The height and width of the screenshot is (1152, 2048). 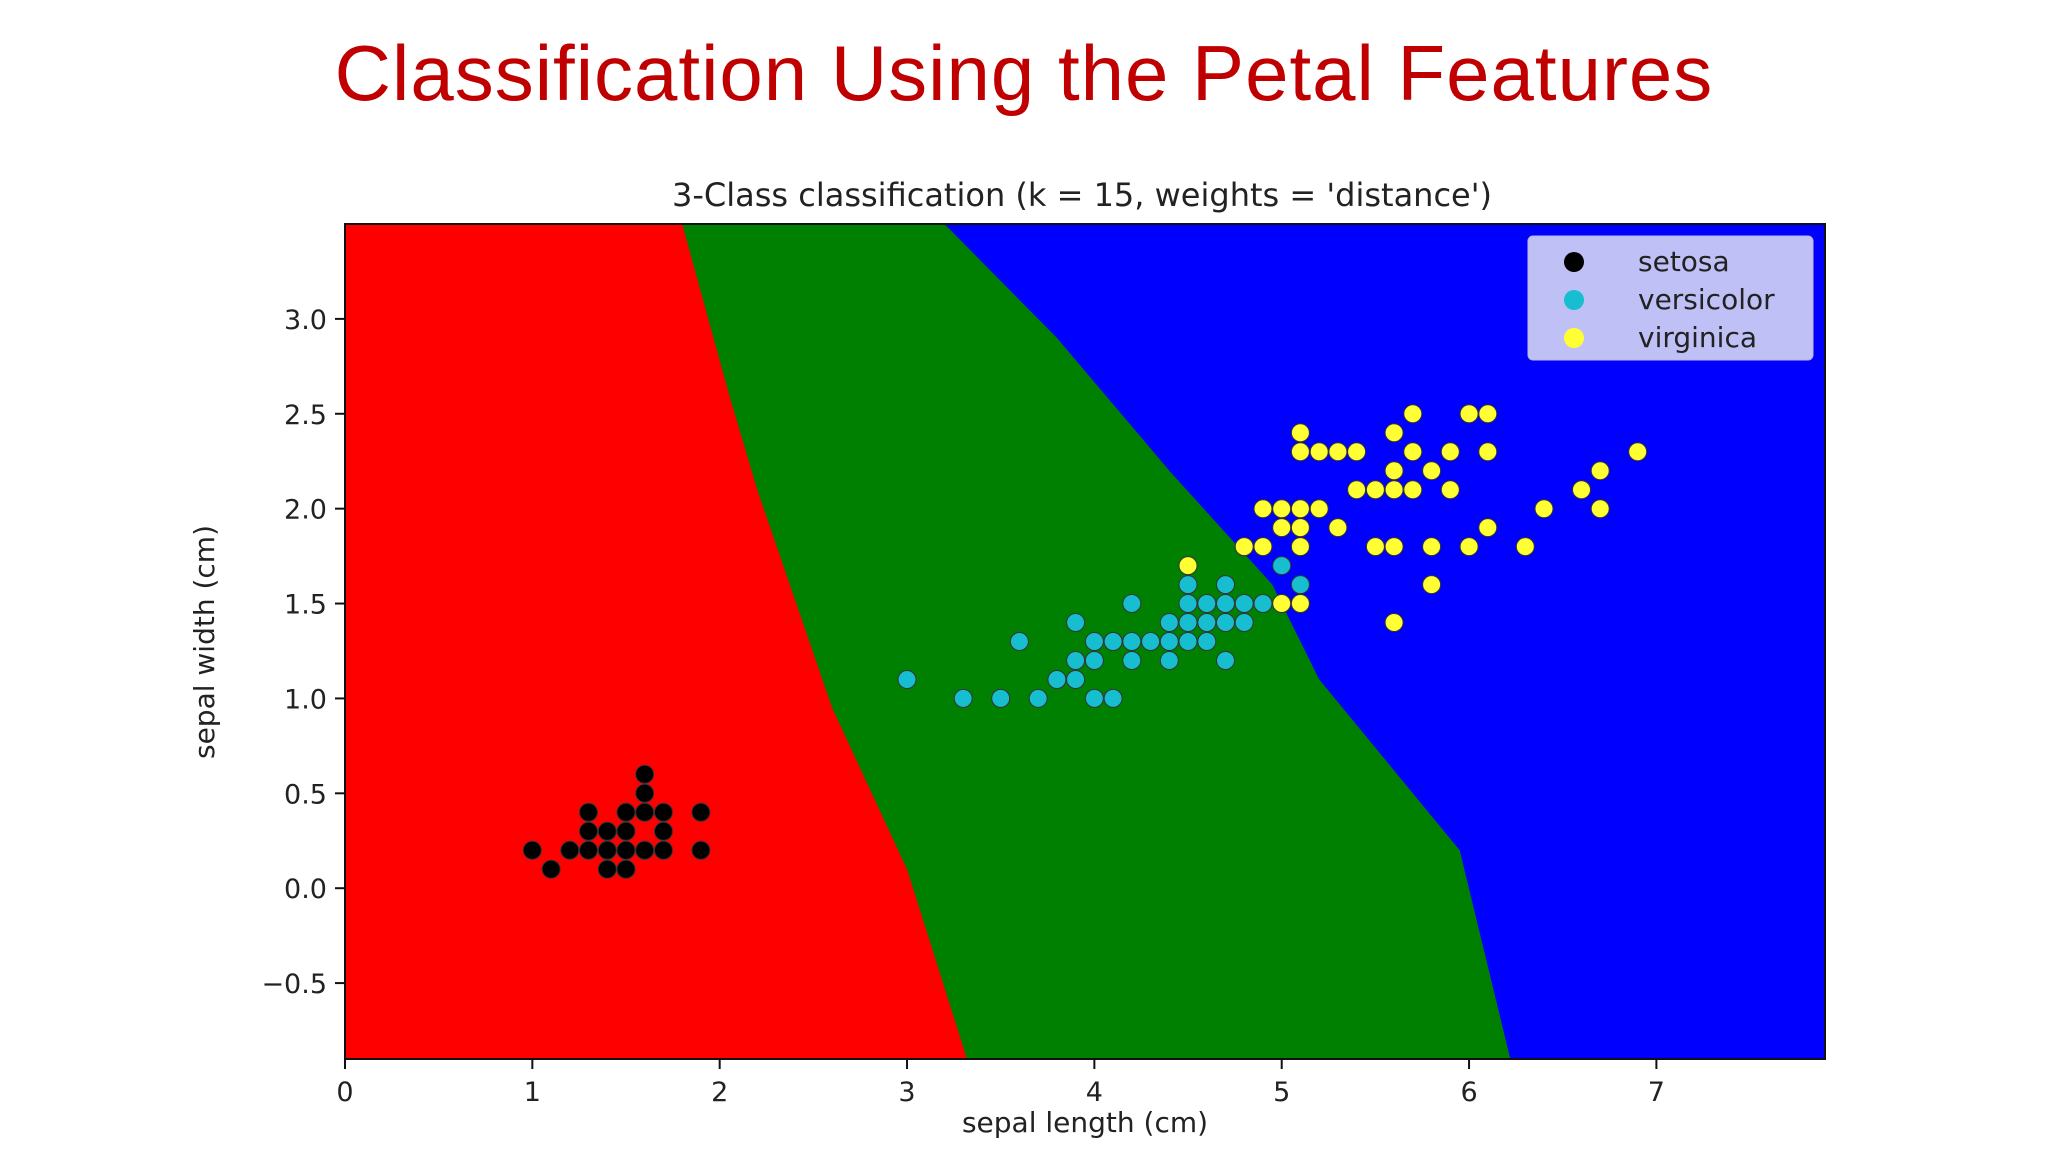 What do you see at coordinates (305, 320) in the screenshot?
I see `y-tick-label: 3.0` at bounding box center [305, 320].